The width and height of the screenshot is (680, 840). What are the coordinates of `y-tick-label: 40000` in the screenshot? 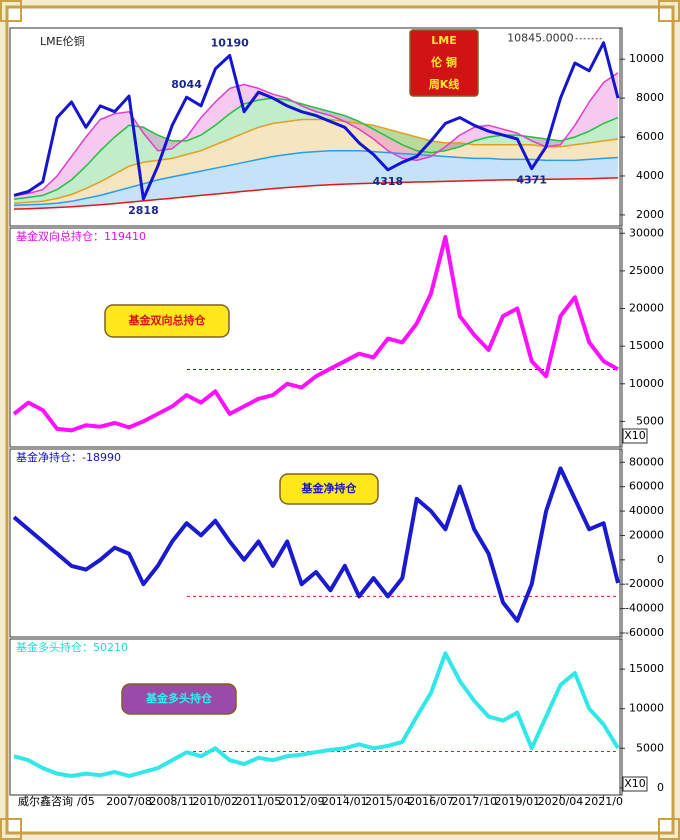 It's located at (646, 510).